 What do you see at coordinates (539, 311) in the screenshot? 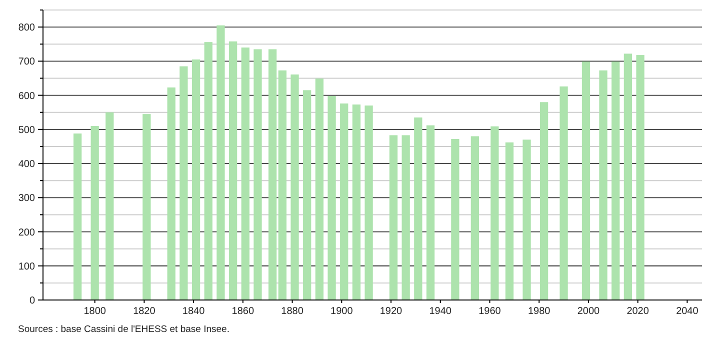
I see `x-tick-label: 1980` at bounding box center [539, 311].